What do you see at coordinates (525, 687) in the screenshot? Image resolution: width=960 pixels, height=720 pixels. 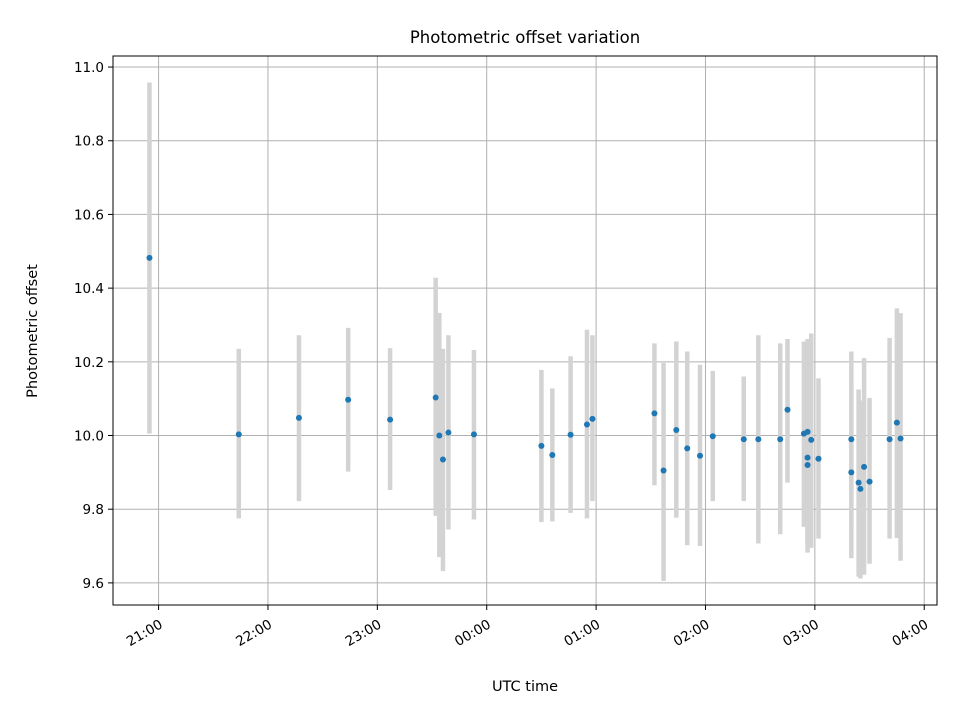 I see `x-axis-title: UTC time` at bounding box center [525, 687].